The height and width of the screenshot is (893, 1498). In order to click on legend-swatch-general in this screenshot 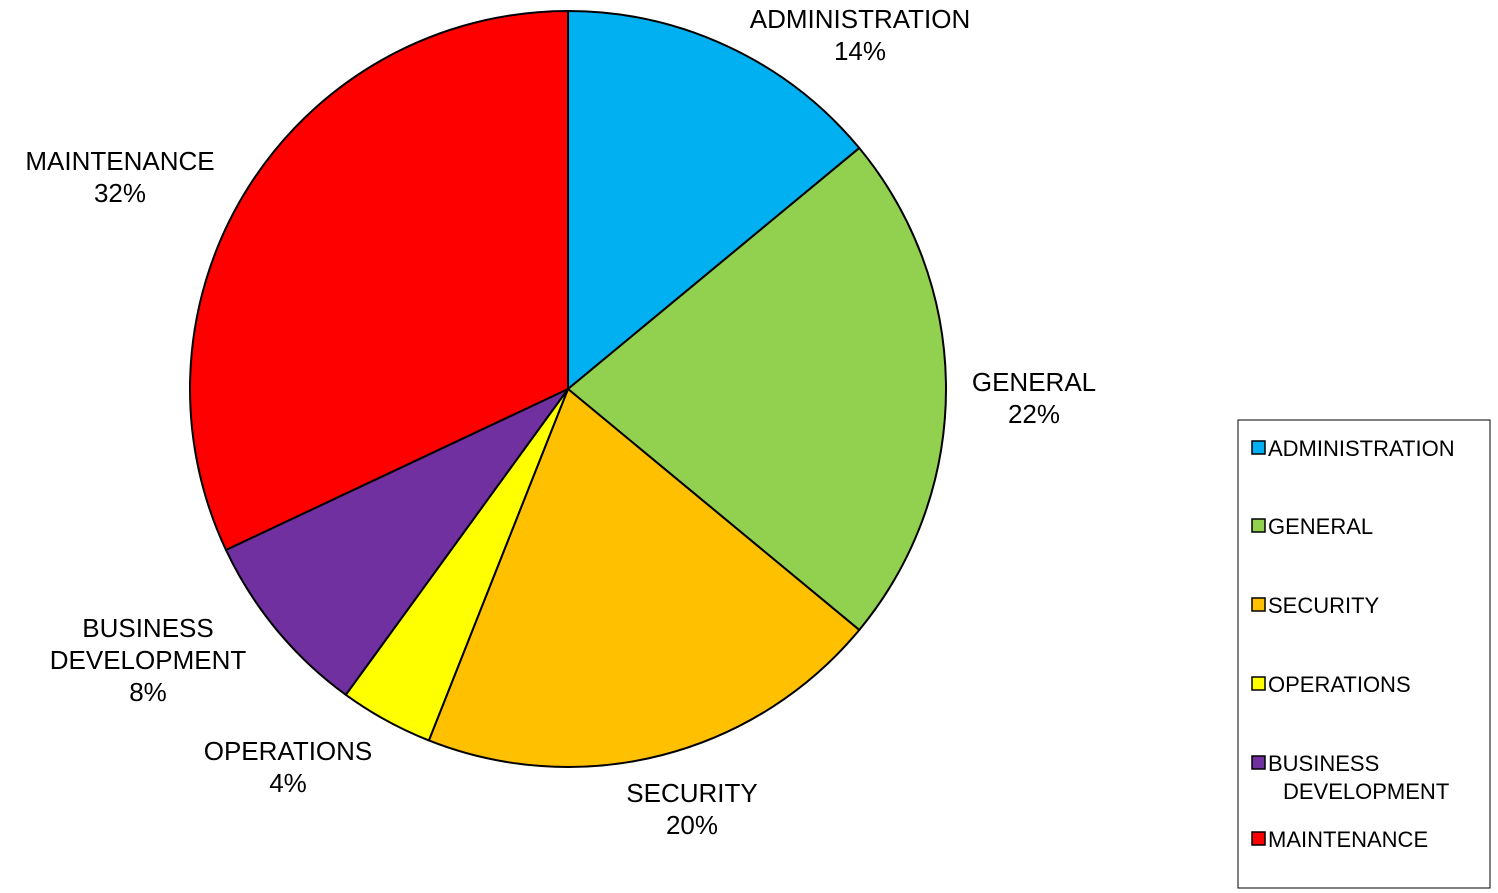, I will do `click(1258, 525)`.